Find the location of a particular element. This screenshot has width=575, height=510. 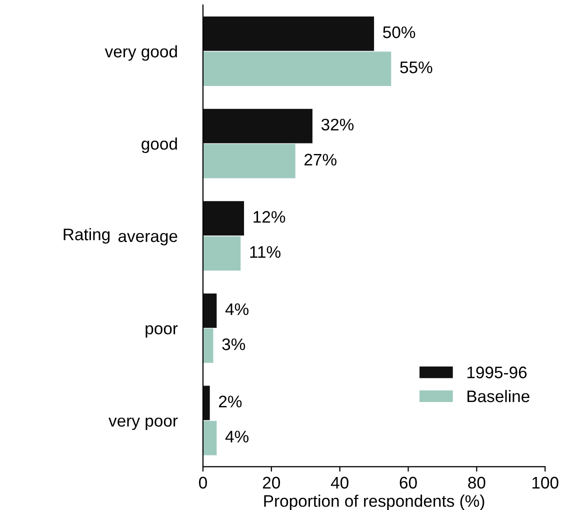

data-label: 3% is located at coordinates (234, 344).